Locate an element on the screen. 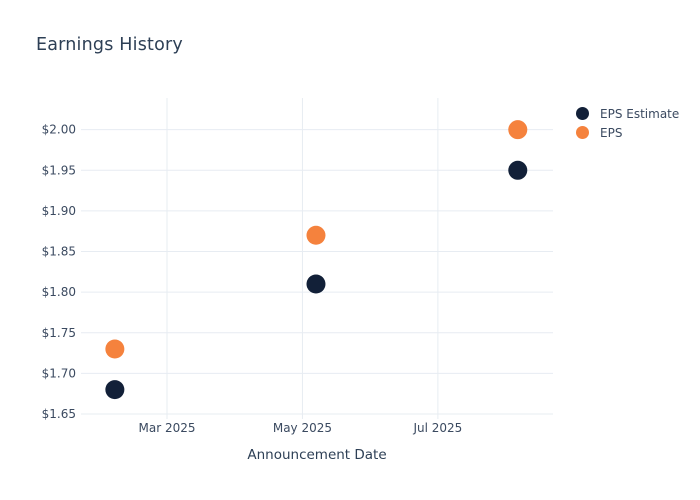 This screenshot has height=500, width=700. y-tick-label: $1.75 is located at coordinates (59, 333).